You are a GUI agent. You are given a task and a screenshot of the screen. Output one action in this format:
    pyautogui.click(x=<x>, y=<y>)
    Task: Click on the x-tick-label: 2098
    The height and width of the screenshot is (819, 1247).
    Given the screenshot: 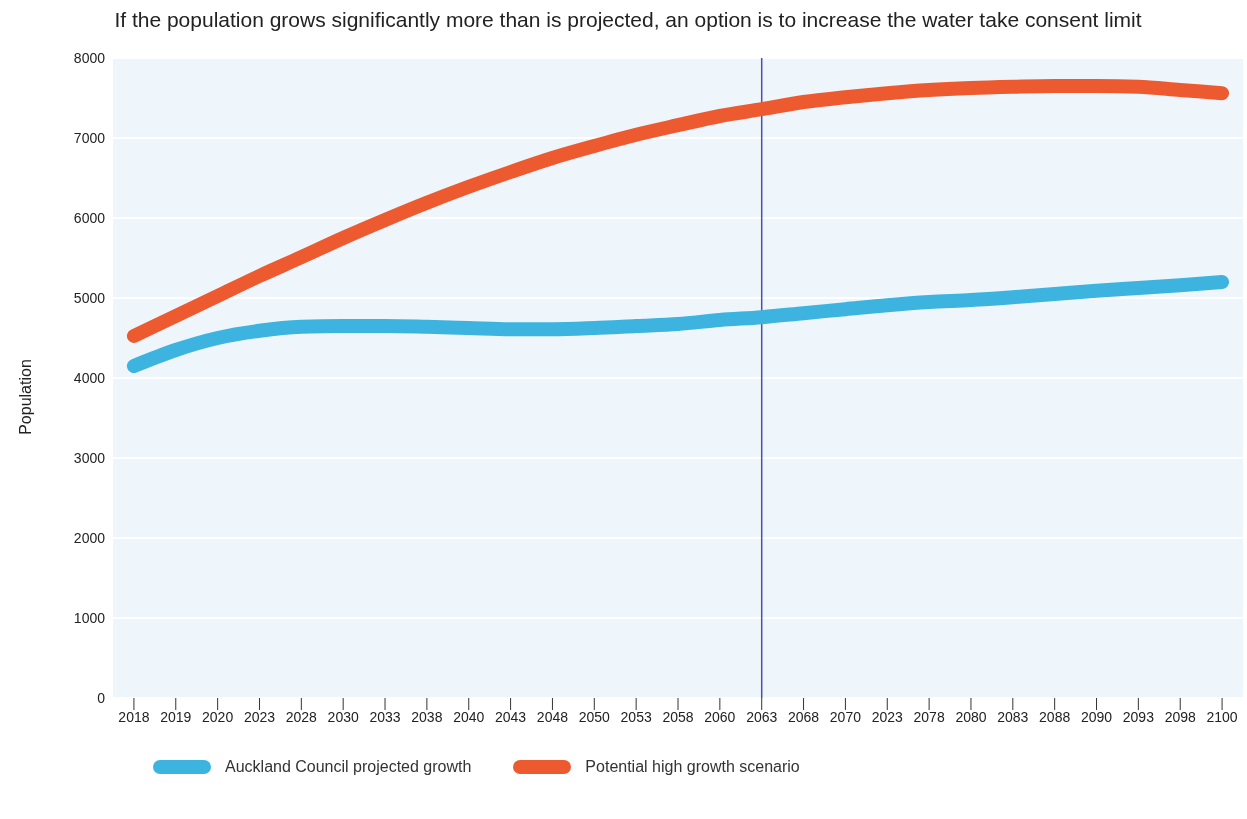 What is the action you would take?
    pyautogui.click(x=1180, y=716)
    